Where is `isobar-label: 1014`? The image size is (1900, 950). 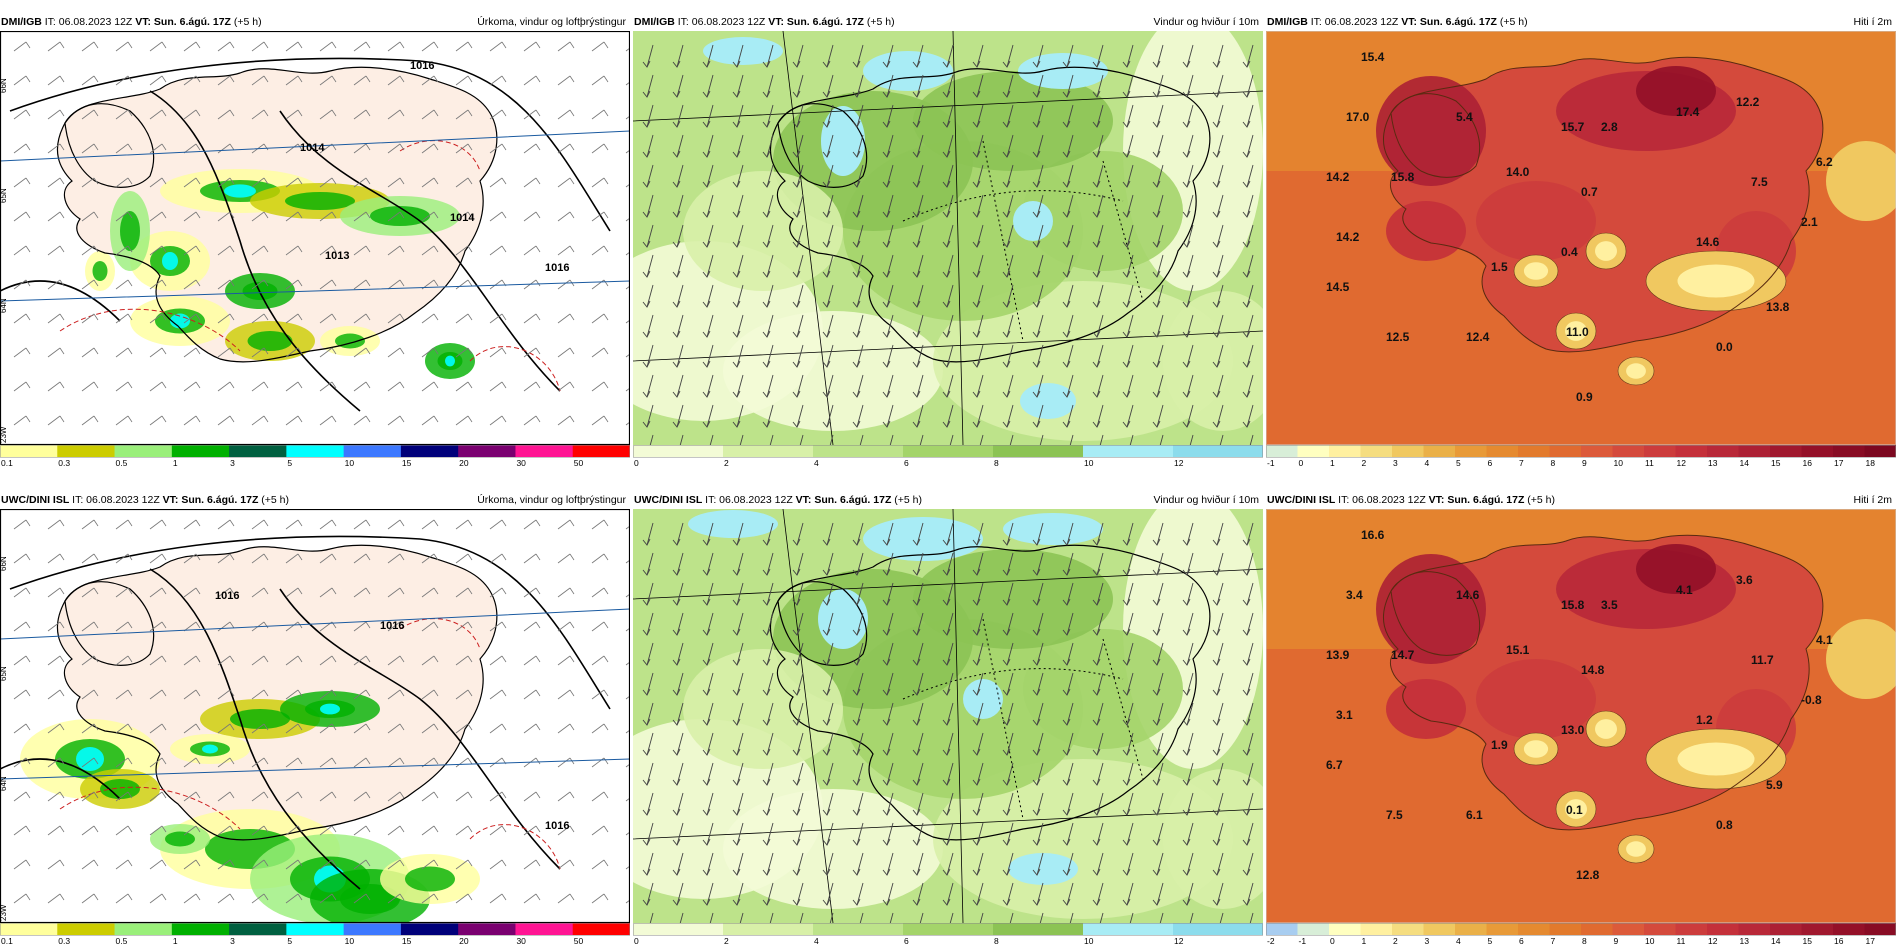 isobar-label: 1014 is located at coordinates (312, 148).